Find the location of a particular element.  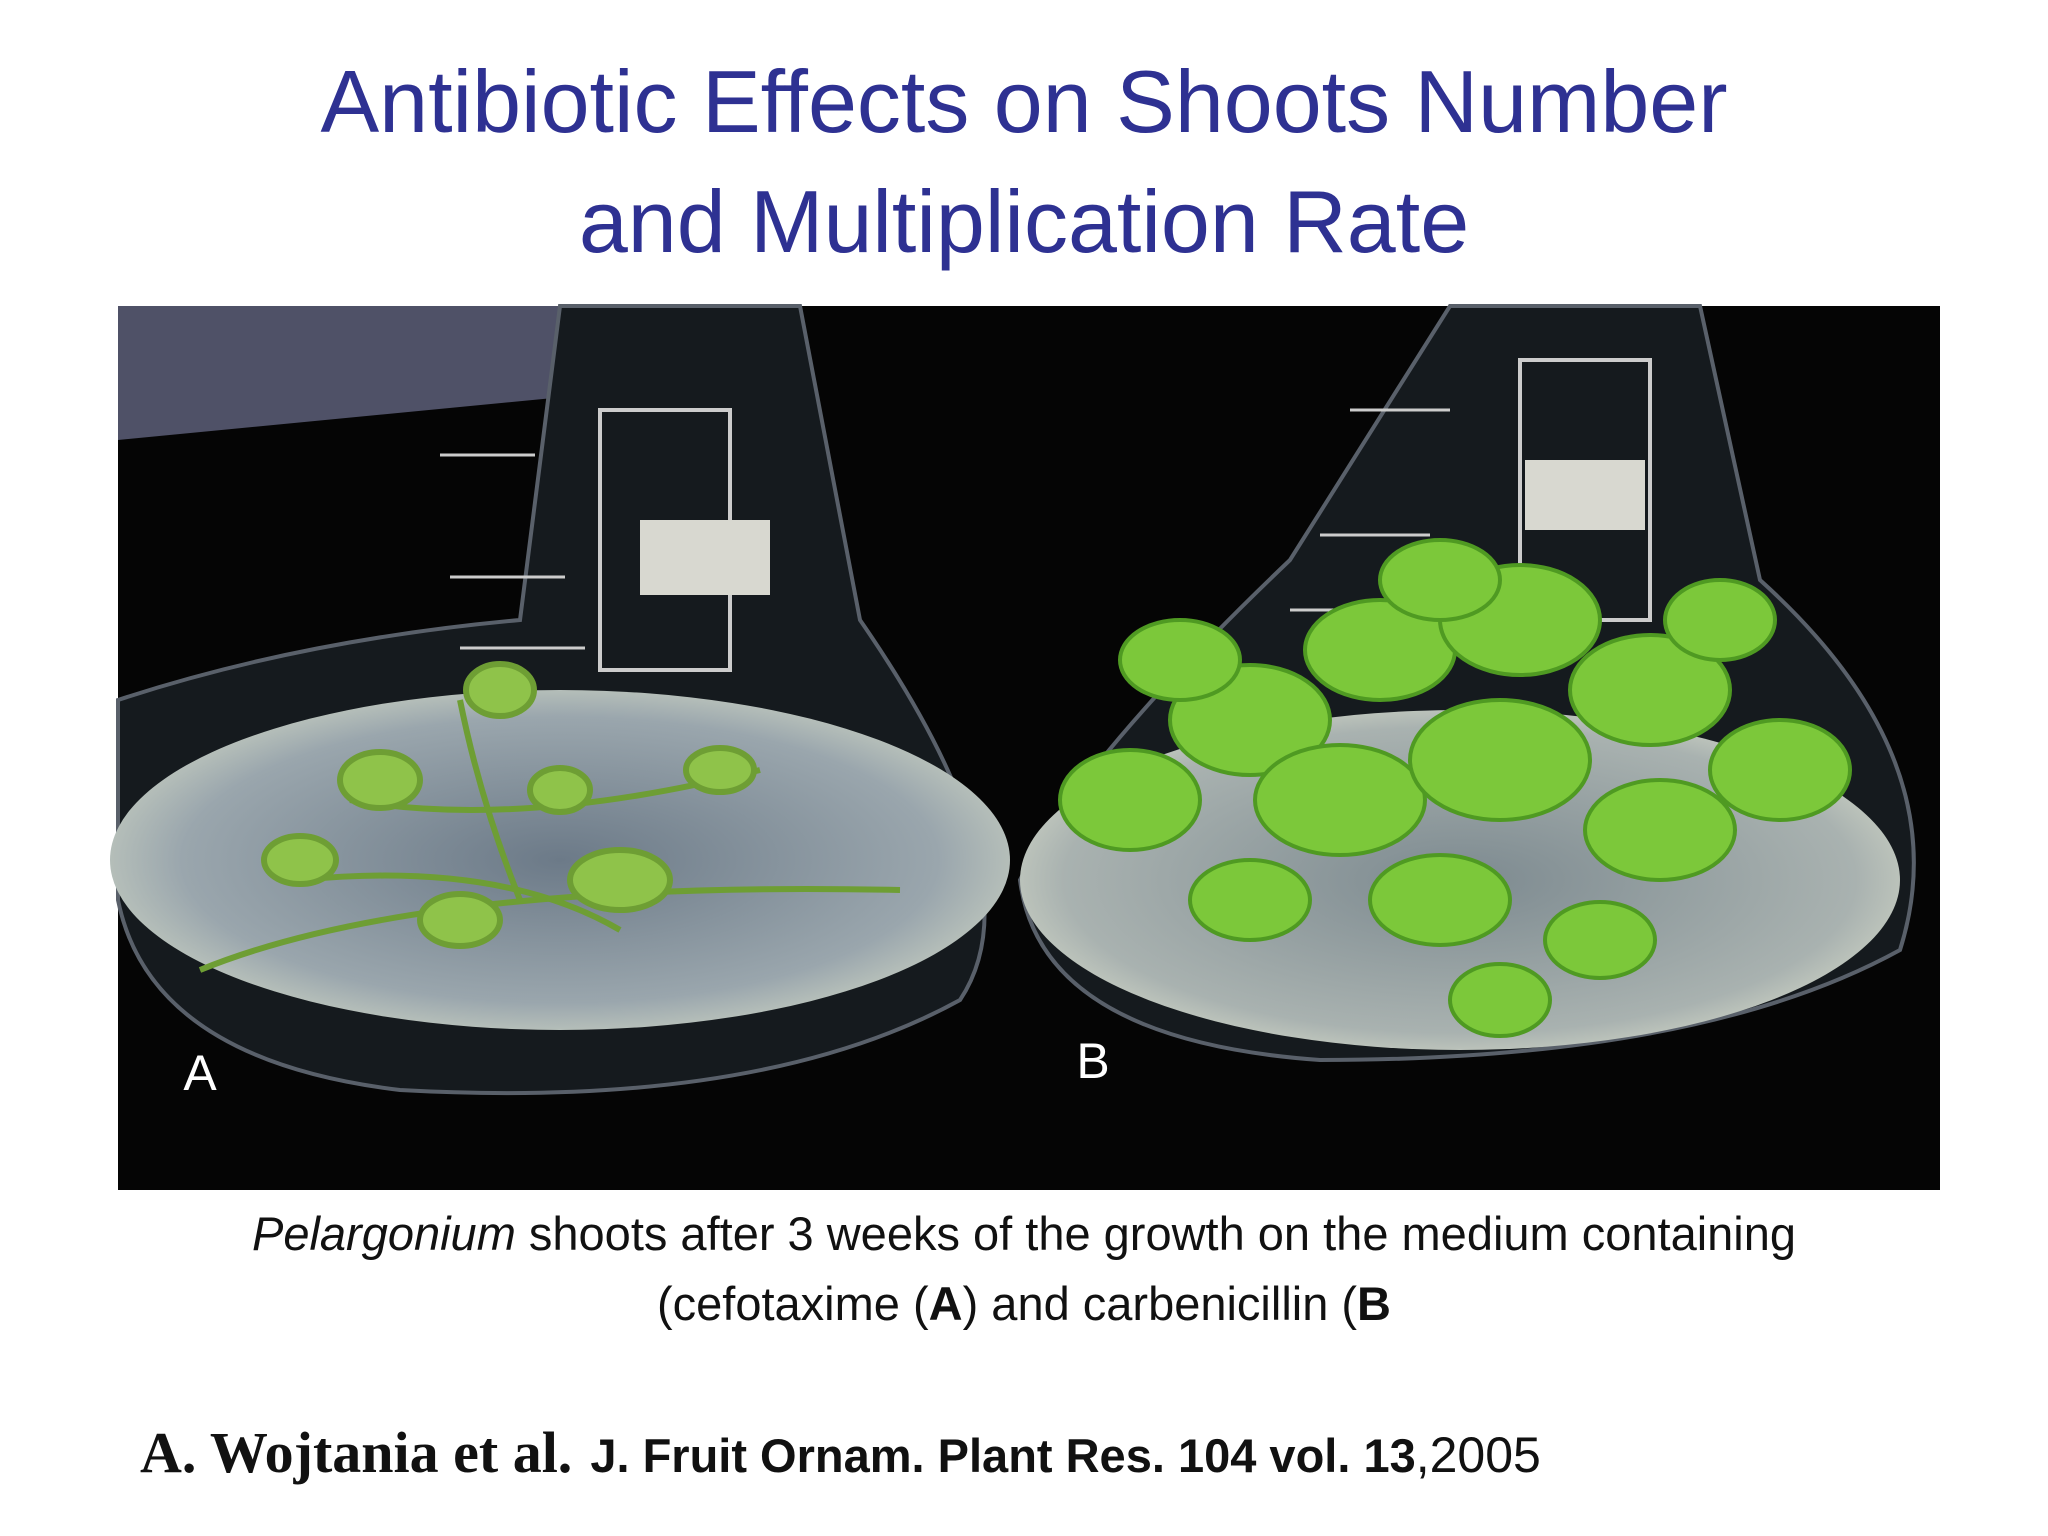

medium is located at coordinates (560, 860).